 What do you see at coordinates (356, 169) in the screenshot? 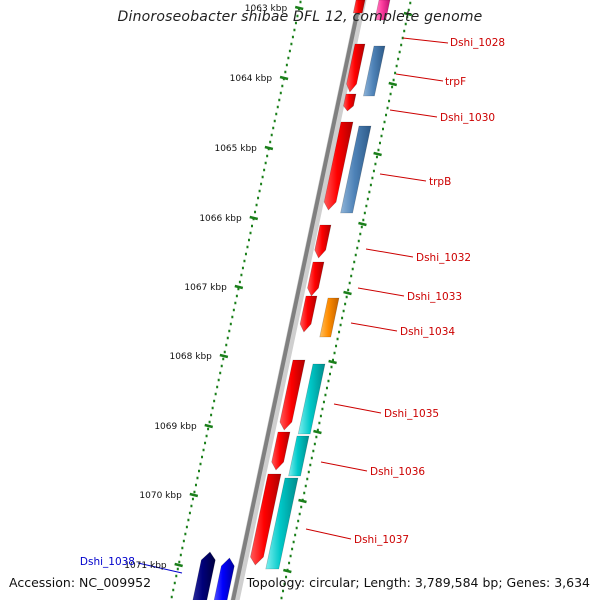
I see `cds-trpb` at bounding box center [356, 169].